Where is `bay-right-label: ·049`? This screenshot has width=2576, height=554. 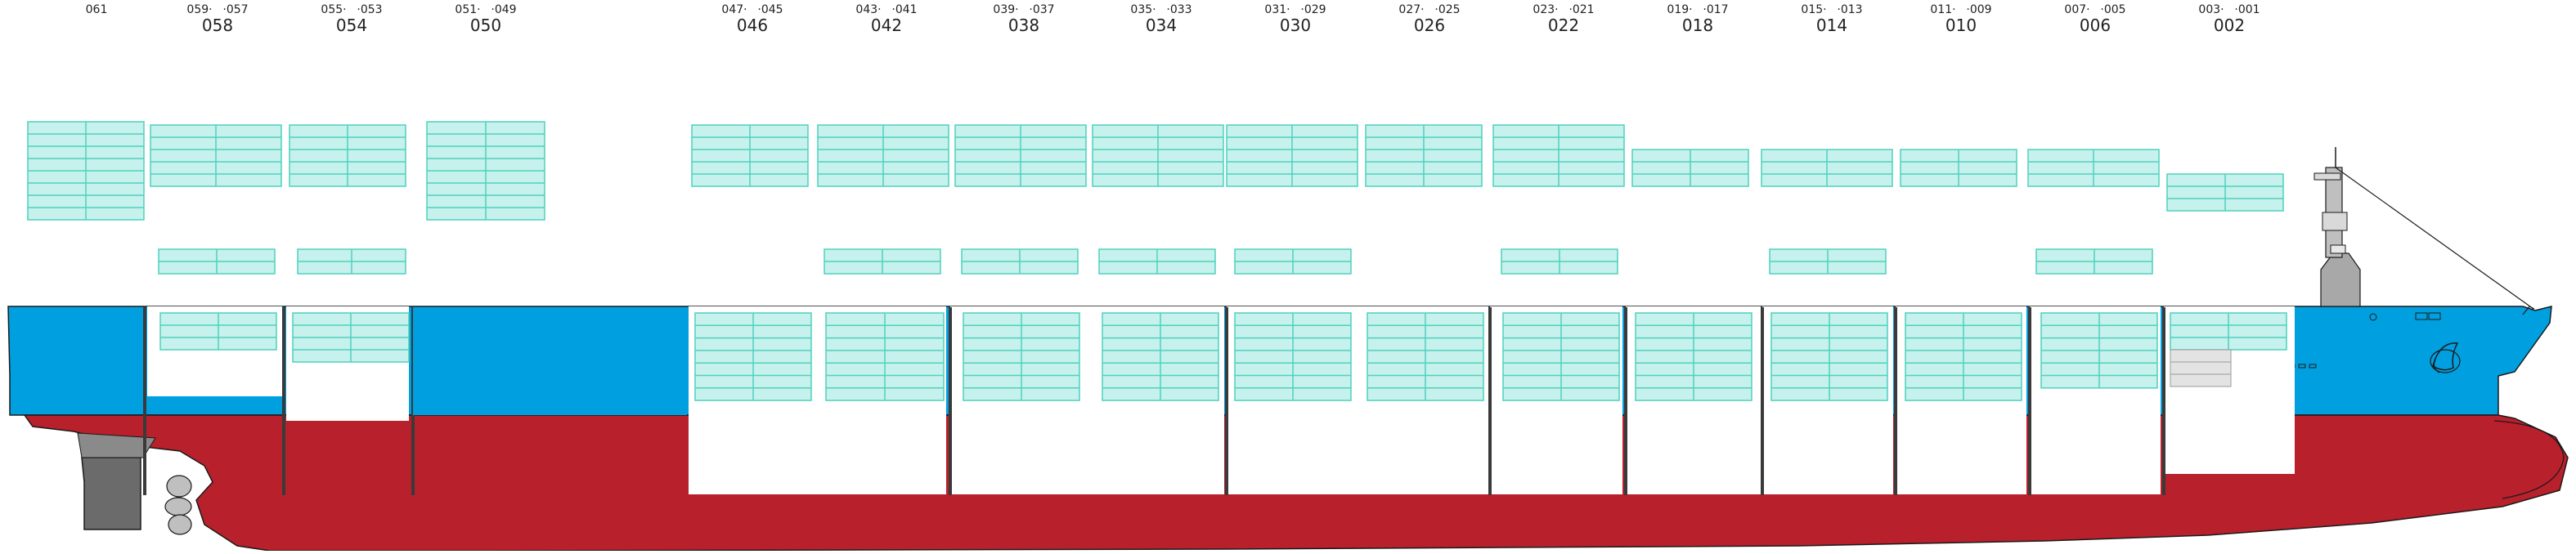 bay-right-label: ·049 is located at coordinates (504, 9).